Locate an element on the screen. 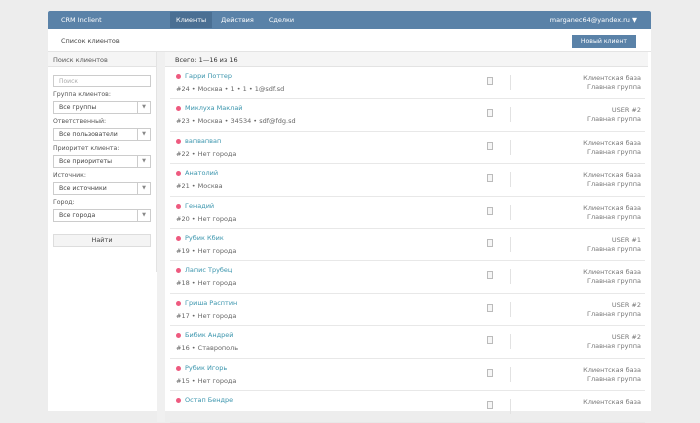  new-client-button: Новый клиент is located at coordinates (603, 41).